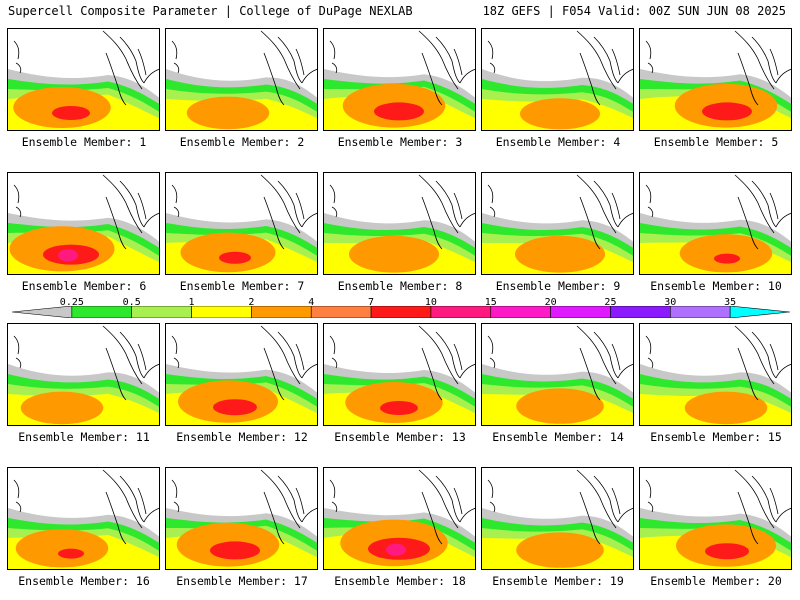  Describe the element at coordinates (730, 302) in the screenshot. I see `color-scale-tick-label: 35` at that location.